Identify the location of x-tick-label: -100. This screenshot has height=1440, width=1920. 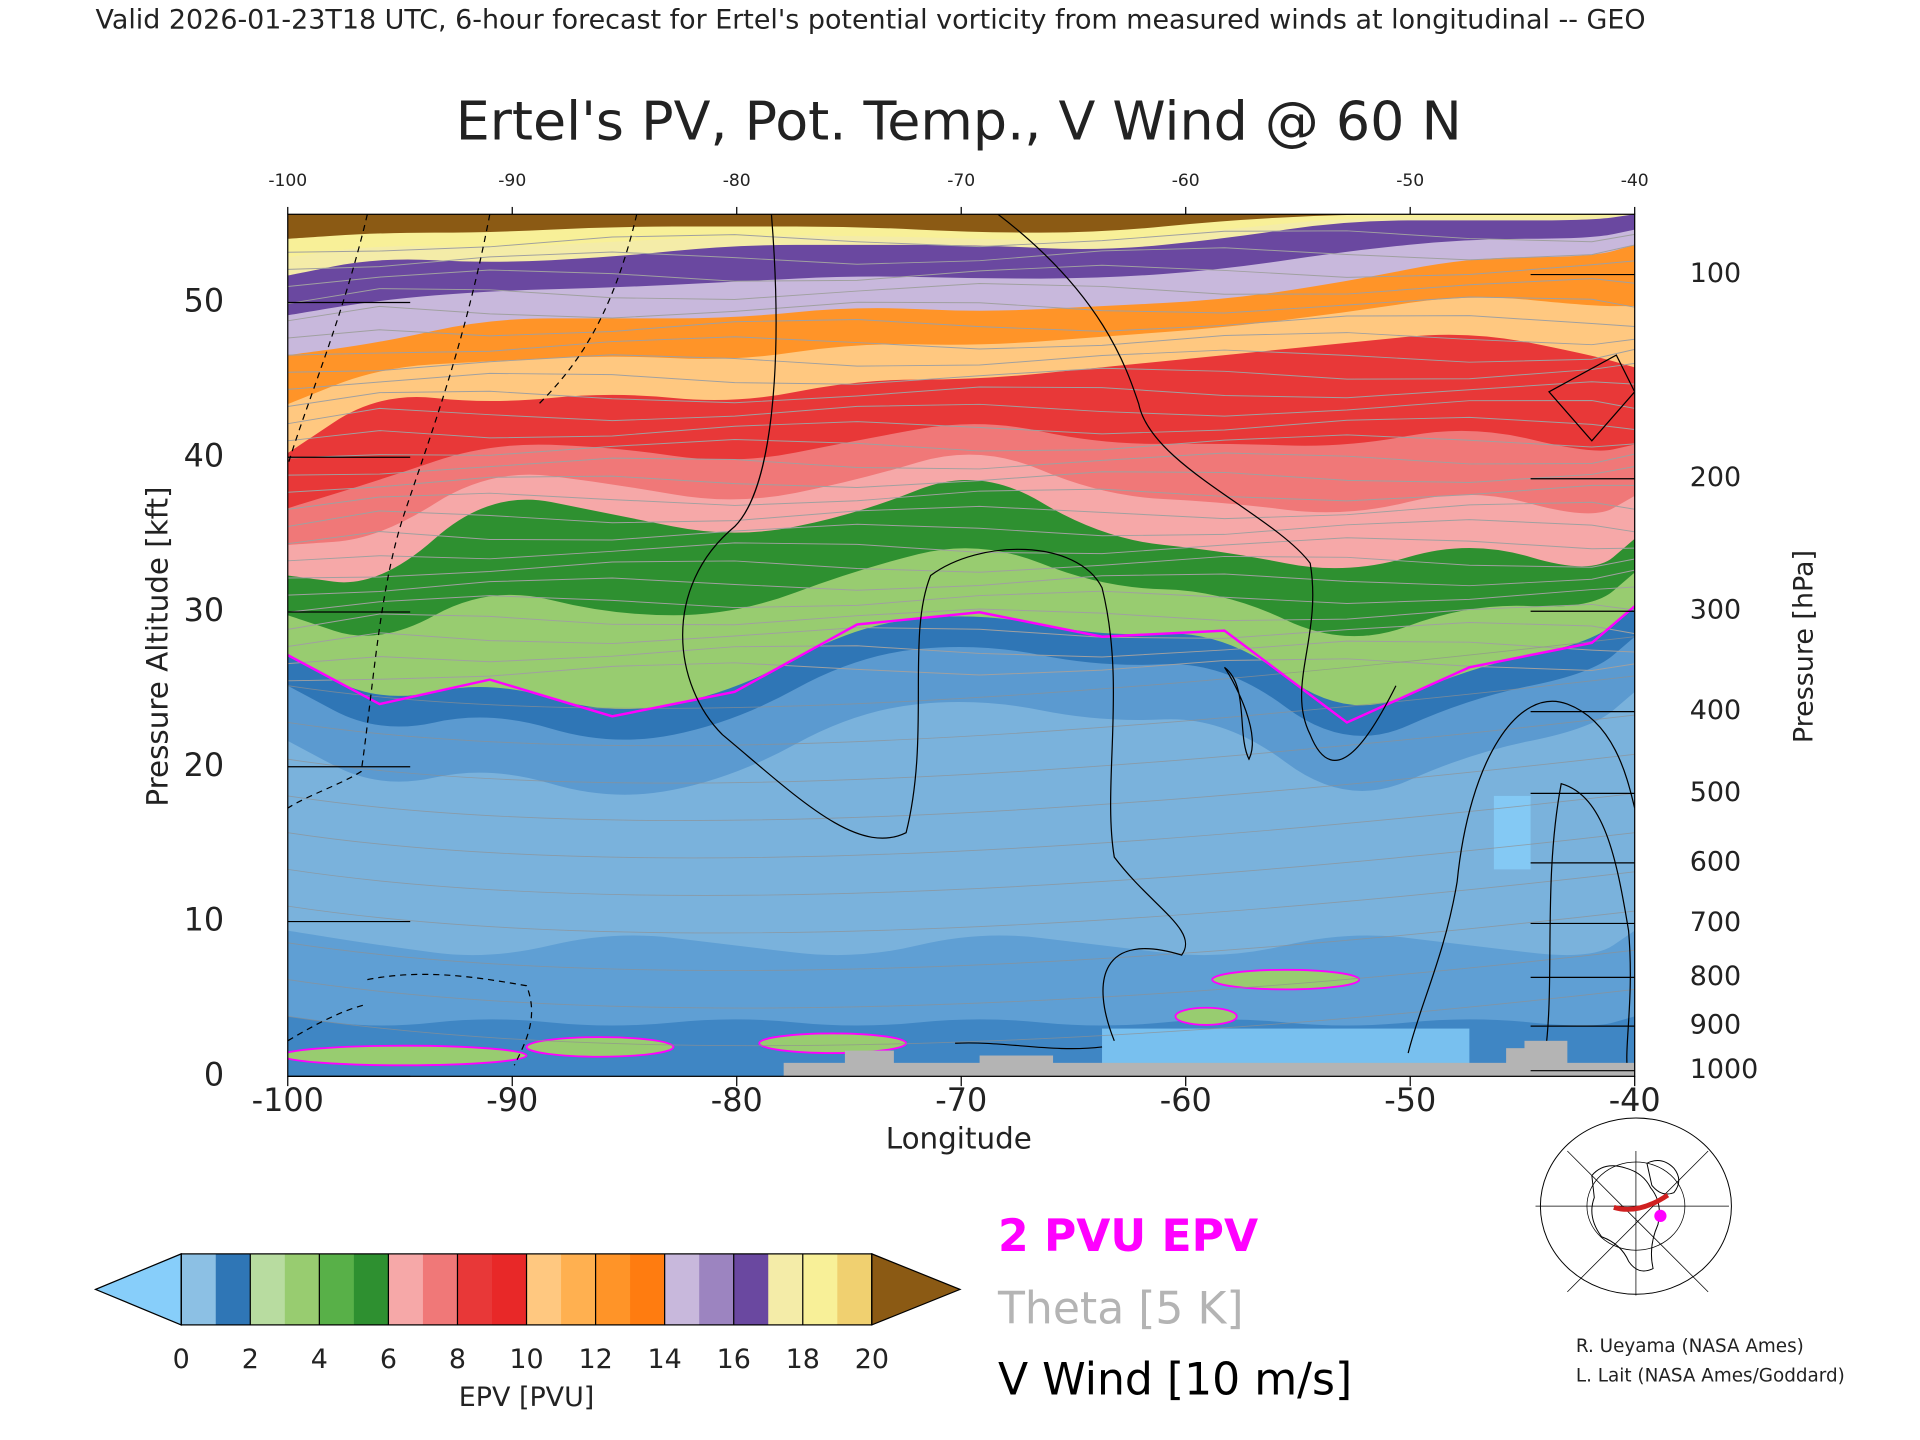
(288, 1100).